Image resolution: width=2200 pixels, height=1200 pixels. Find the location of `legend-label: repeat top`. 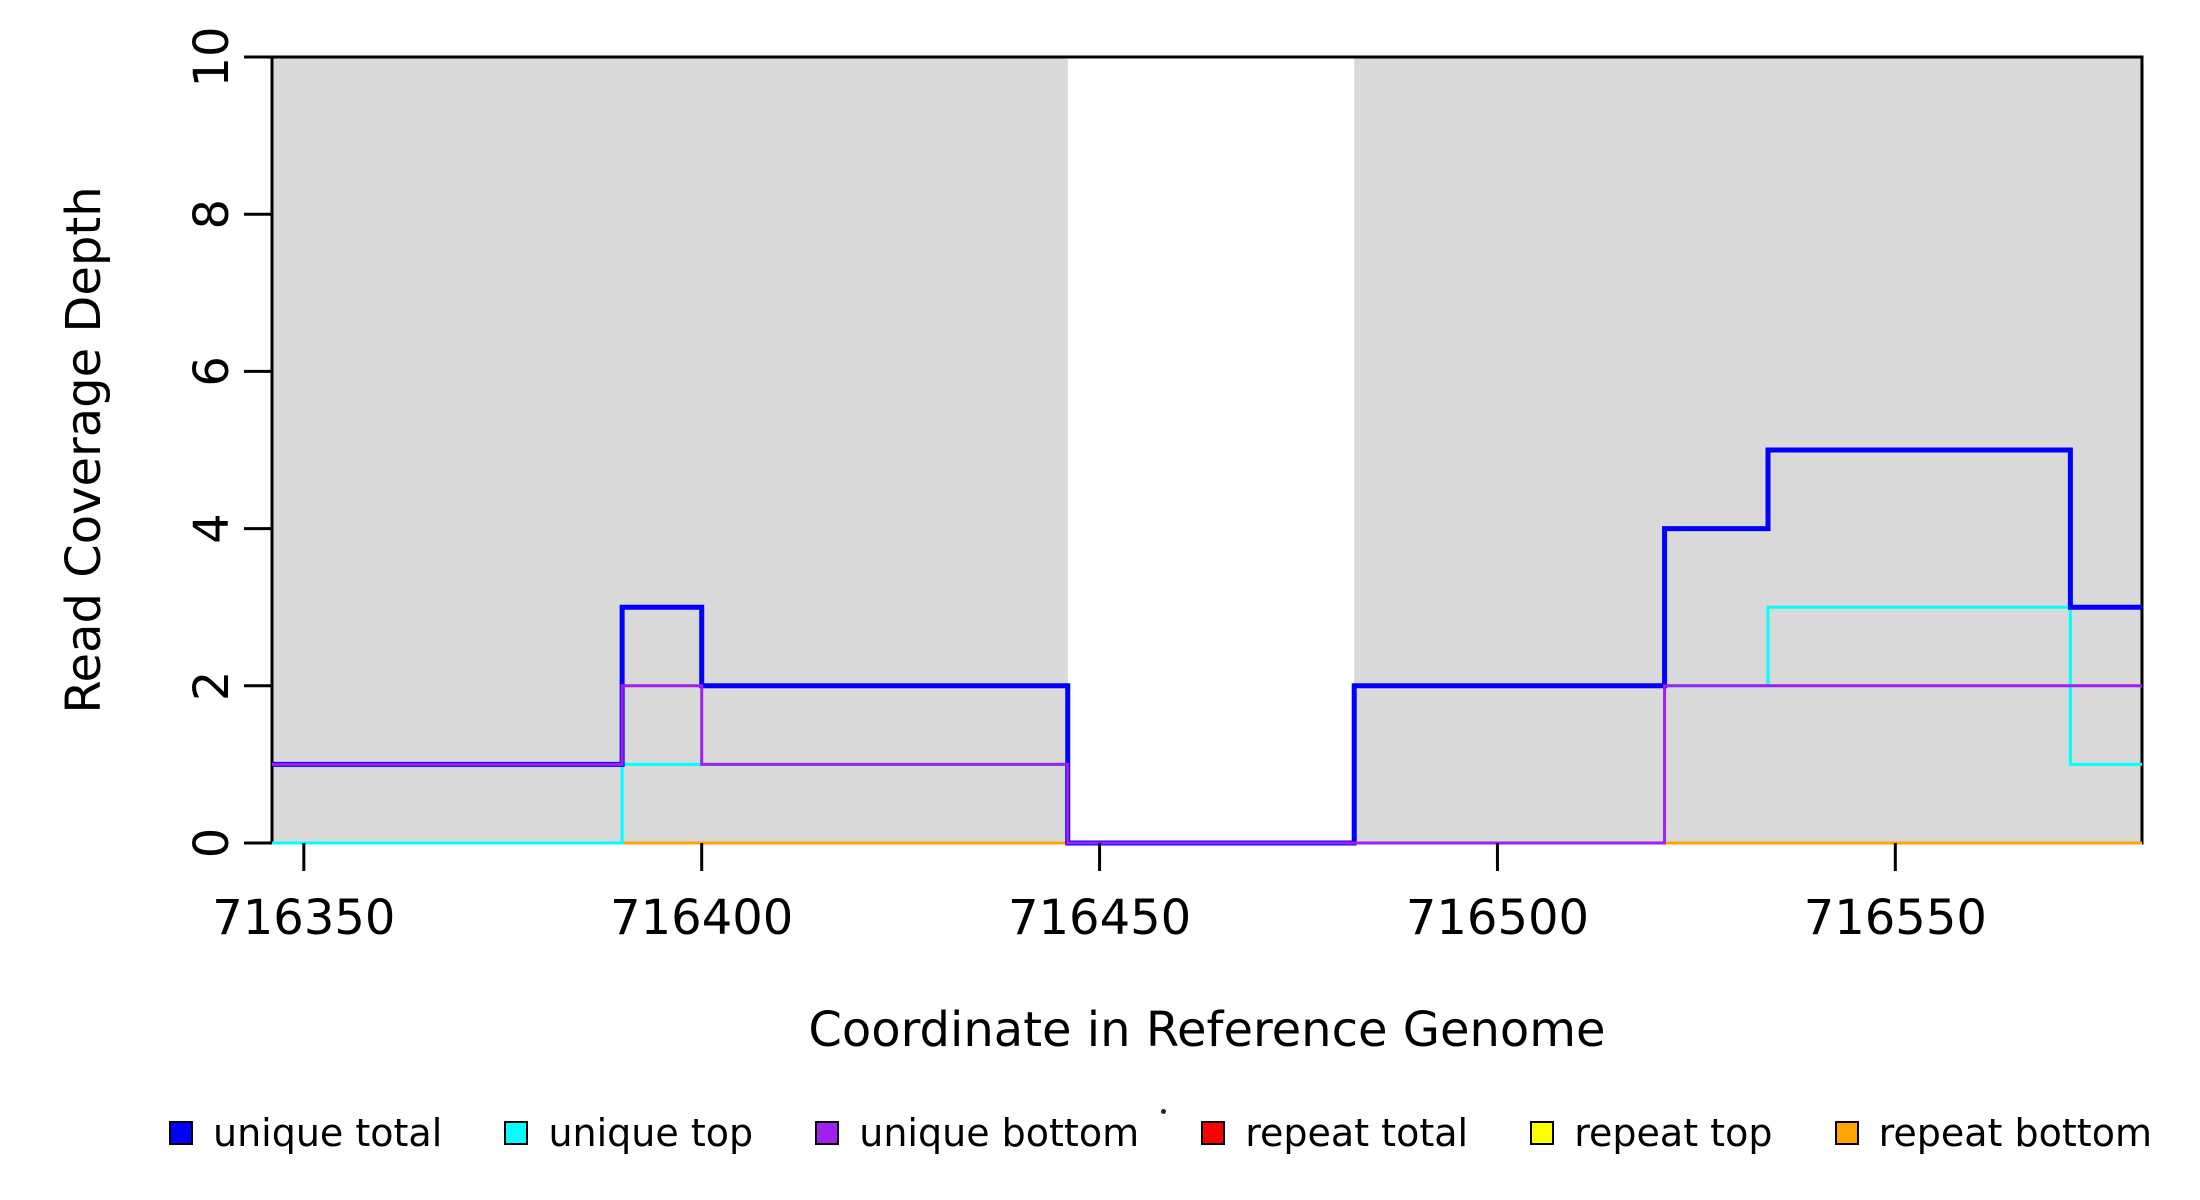

legend-label: repeat top is located at coordinates (1673, 1133).